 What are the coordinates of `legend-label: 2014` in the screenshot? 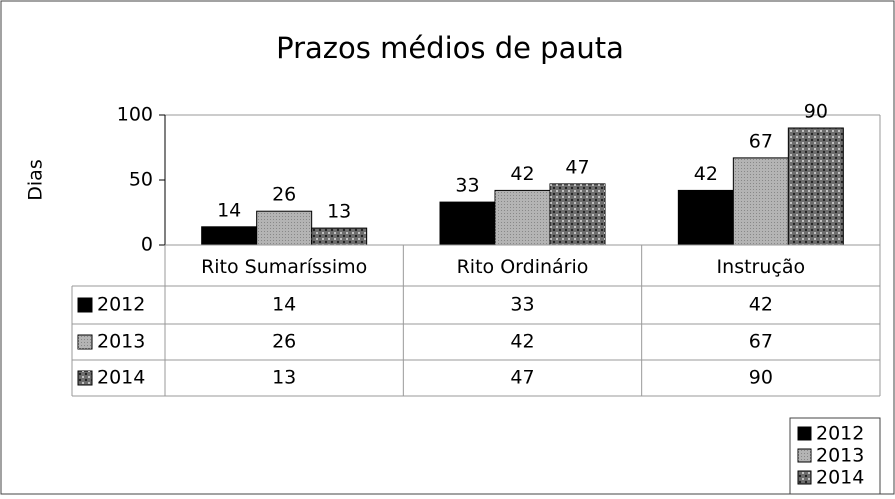 It's located at (840, 478).